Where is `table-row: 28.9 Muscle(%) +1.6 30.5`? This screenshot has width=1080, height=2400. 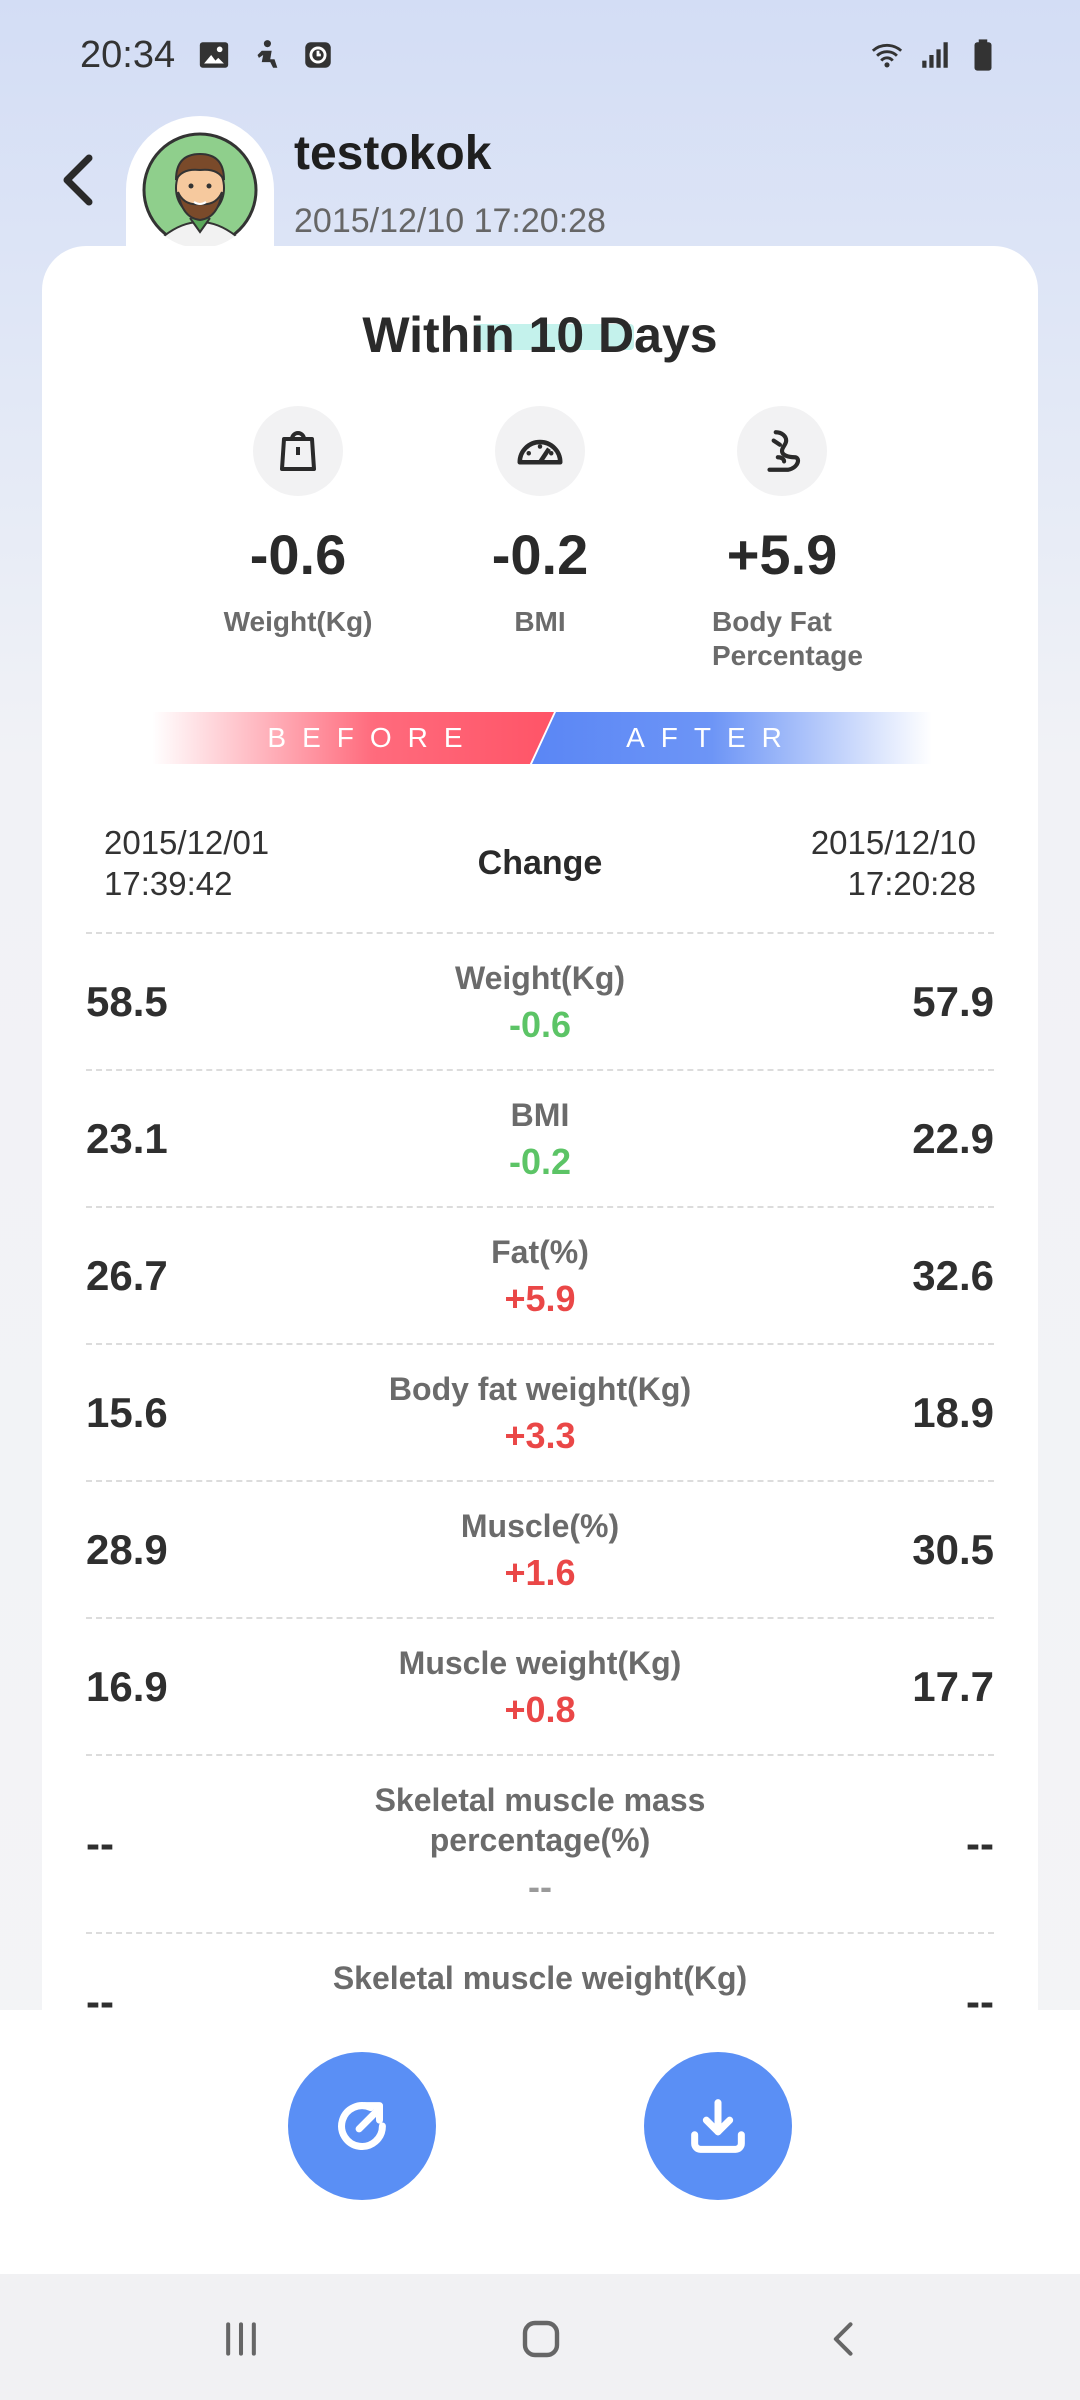
table-row: 28.9 Muscle(%) +1.6 30.5 is located at coordinates (540, 1548).